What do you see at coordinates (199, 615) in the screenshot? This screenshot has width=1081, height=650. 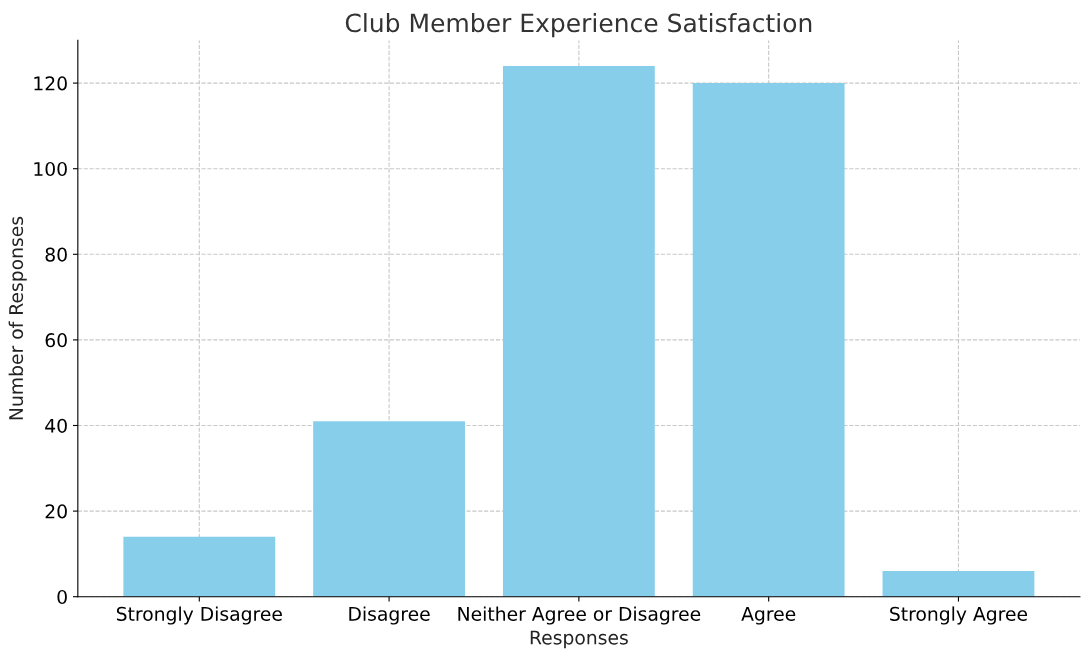 I see `x-tick-label: Strongly Disagree` at bounding box center [199, 615].